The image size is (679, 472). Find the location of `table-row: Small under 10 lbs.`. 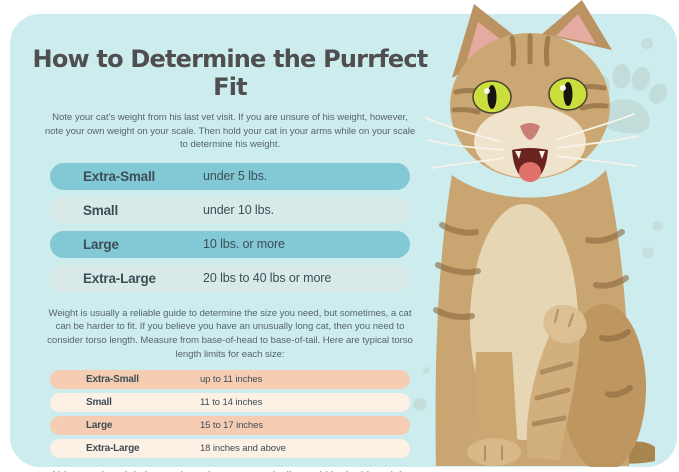

table-row: Small under 10 lbs. is located at coordinates (230, 210).